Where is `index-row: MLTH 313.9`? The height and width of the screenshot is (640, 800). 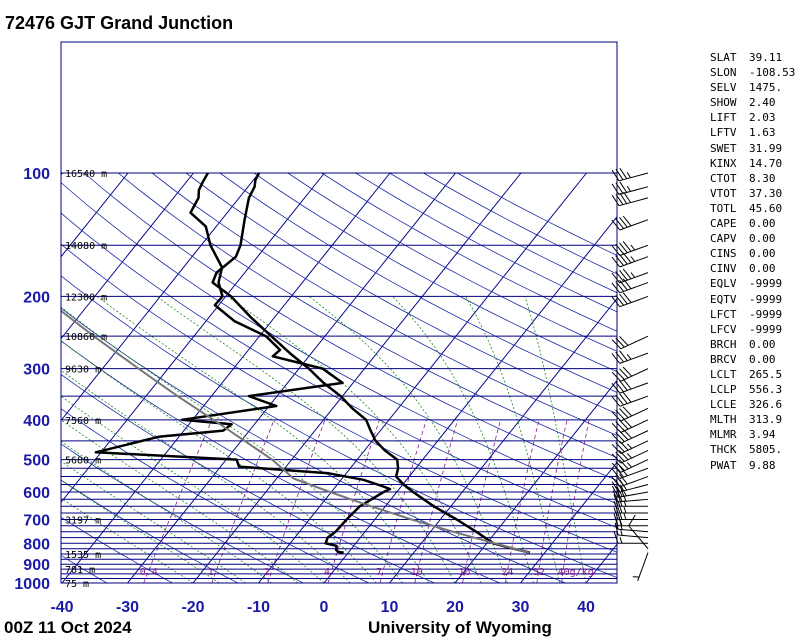
index-row: MLTH 313.9 is located at coordinates (755, 419).